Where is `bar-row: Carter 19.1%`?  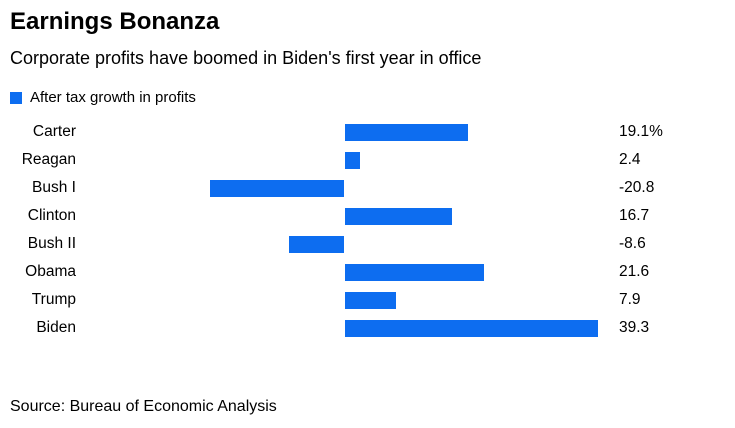
bar-row: Carter 19.1% is located at coordinates (367, 132).